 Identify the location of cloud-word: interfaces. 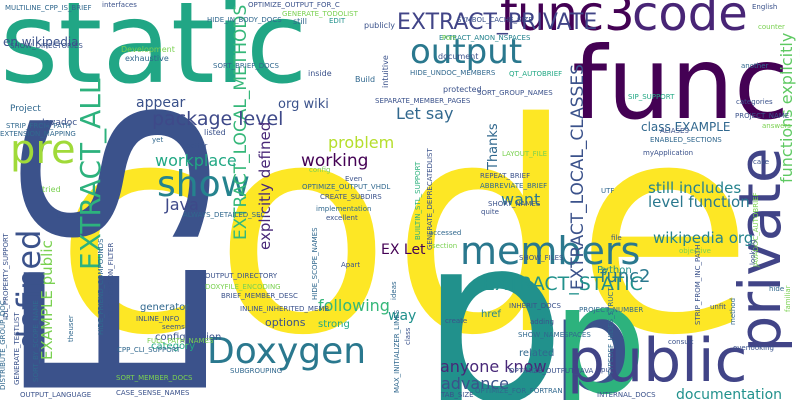
(119, 5).